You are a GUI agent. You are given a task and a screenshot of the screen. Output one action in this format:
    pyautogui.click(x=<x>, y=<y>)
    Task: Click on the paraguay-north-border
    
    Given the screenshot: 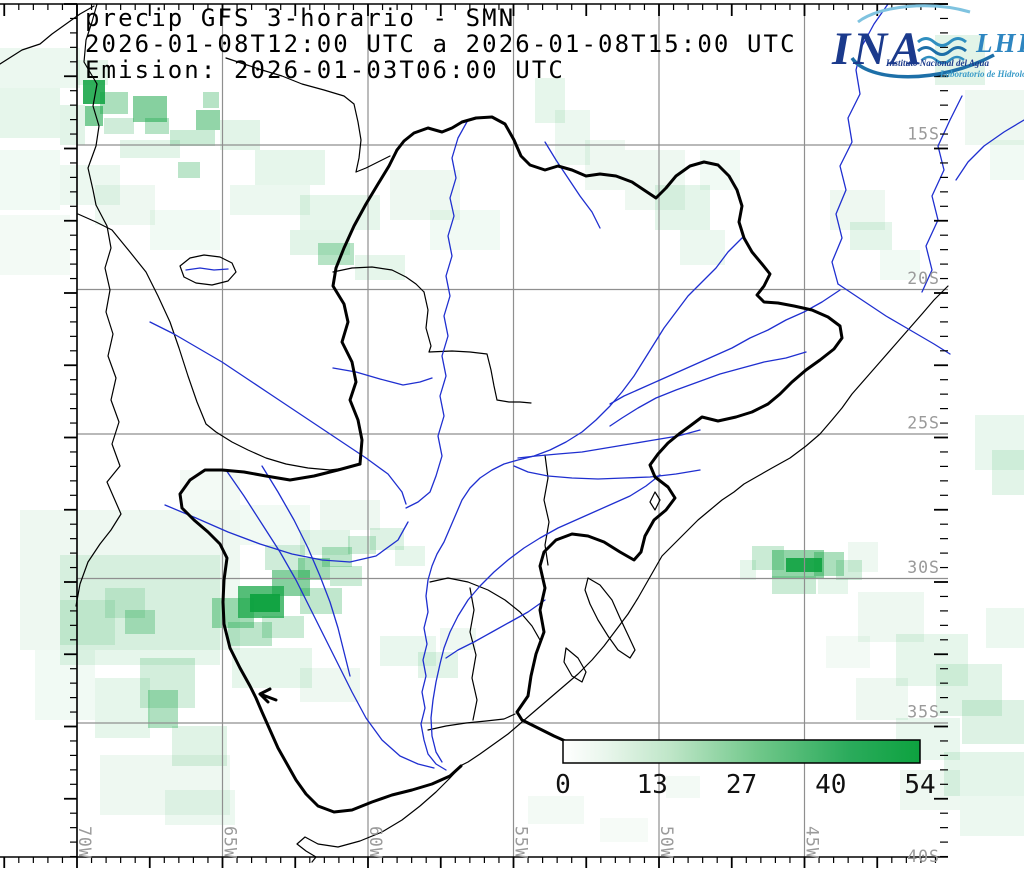 What is the action you would take?
    pyautogui.click(x=378, y=279)
    